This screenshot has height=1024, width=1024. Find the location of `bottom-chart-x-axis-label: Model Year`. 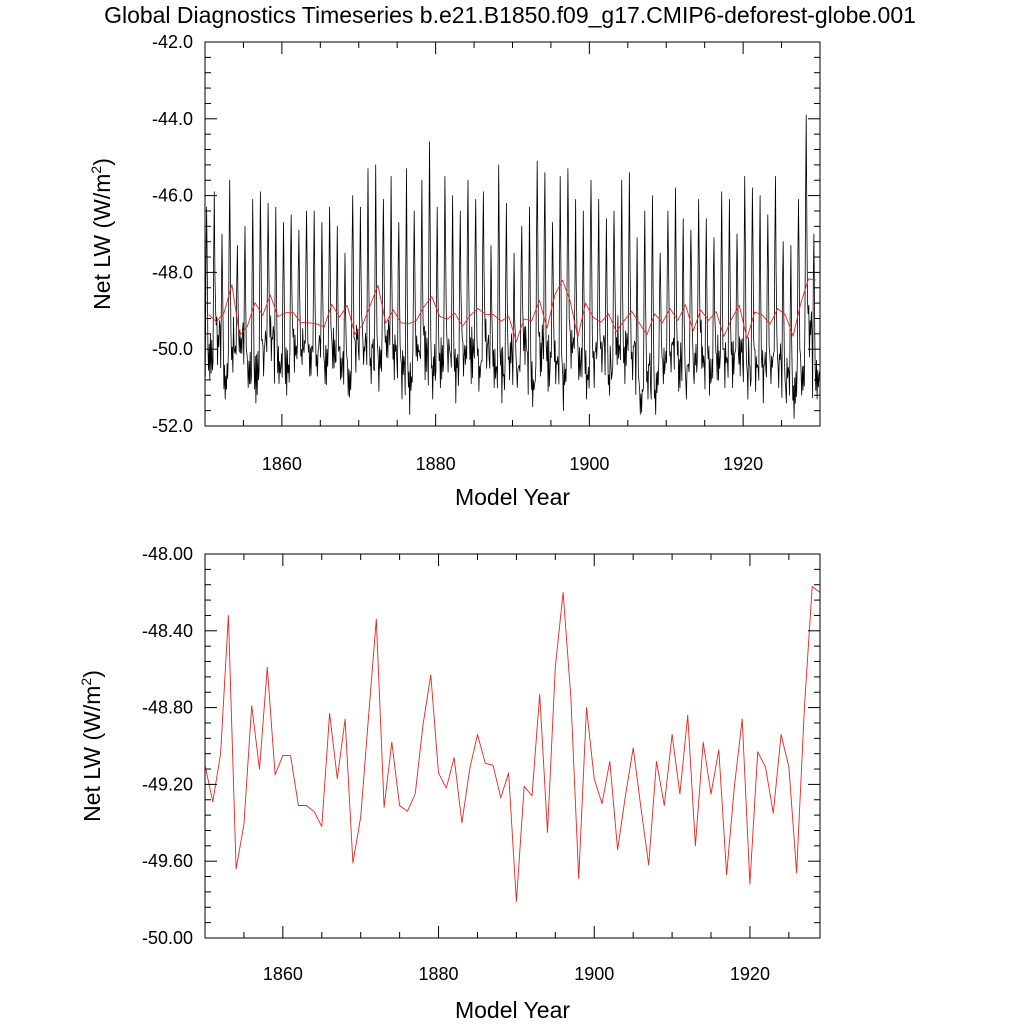

bottom-chart-x-axis-label: Model Year is located at coordinates (512, 1010).